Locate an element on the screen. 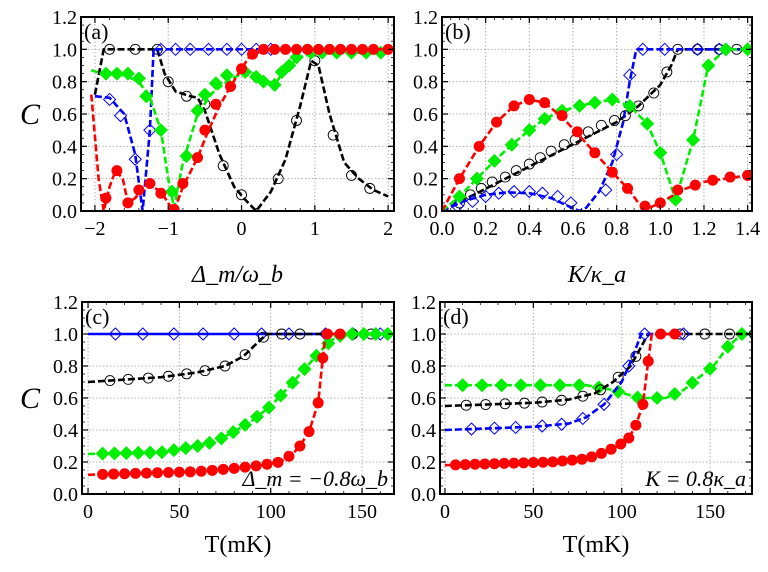 Image resolution: width=768 pixels, height=572 pixels. x-tick-label: 2 is located at coordinates (388, 229).